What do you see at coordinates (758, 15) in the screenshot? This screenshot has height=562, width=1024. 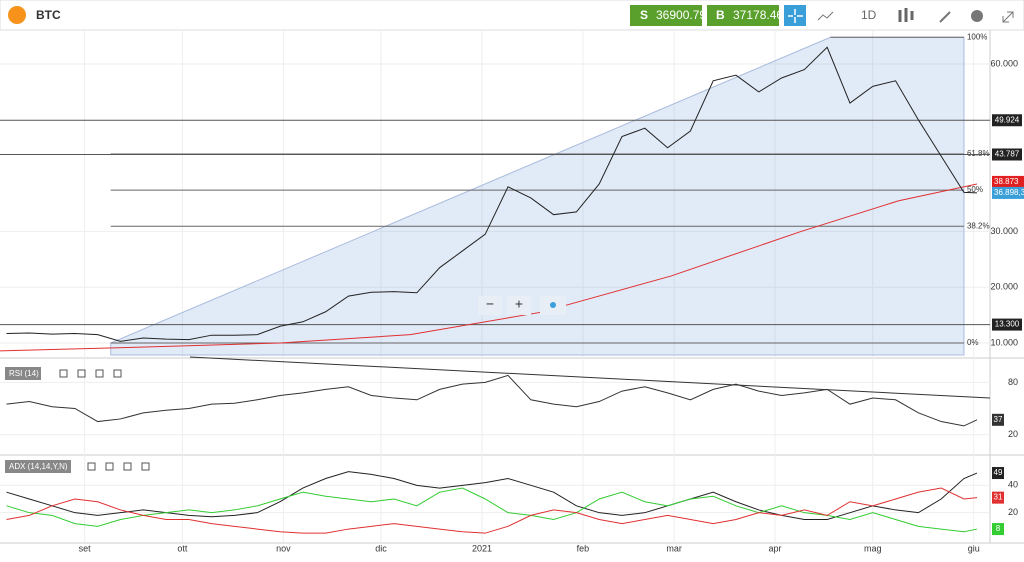 I see `buy-price: 37178.46` at bounding box center [758, 15].